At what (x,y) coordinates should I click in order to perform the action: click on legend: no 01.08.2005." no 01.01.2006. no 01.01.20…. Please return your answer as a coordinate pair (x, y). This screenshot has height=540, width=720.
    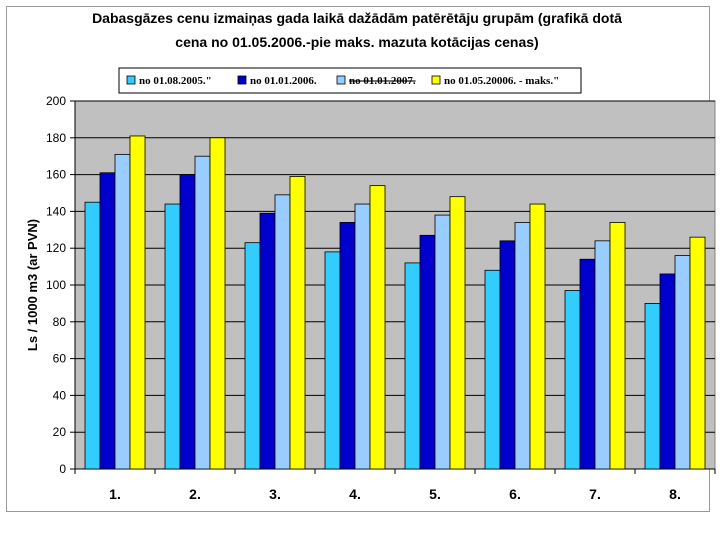
    Looking at the image, I should click on (350, 80).